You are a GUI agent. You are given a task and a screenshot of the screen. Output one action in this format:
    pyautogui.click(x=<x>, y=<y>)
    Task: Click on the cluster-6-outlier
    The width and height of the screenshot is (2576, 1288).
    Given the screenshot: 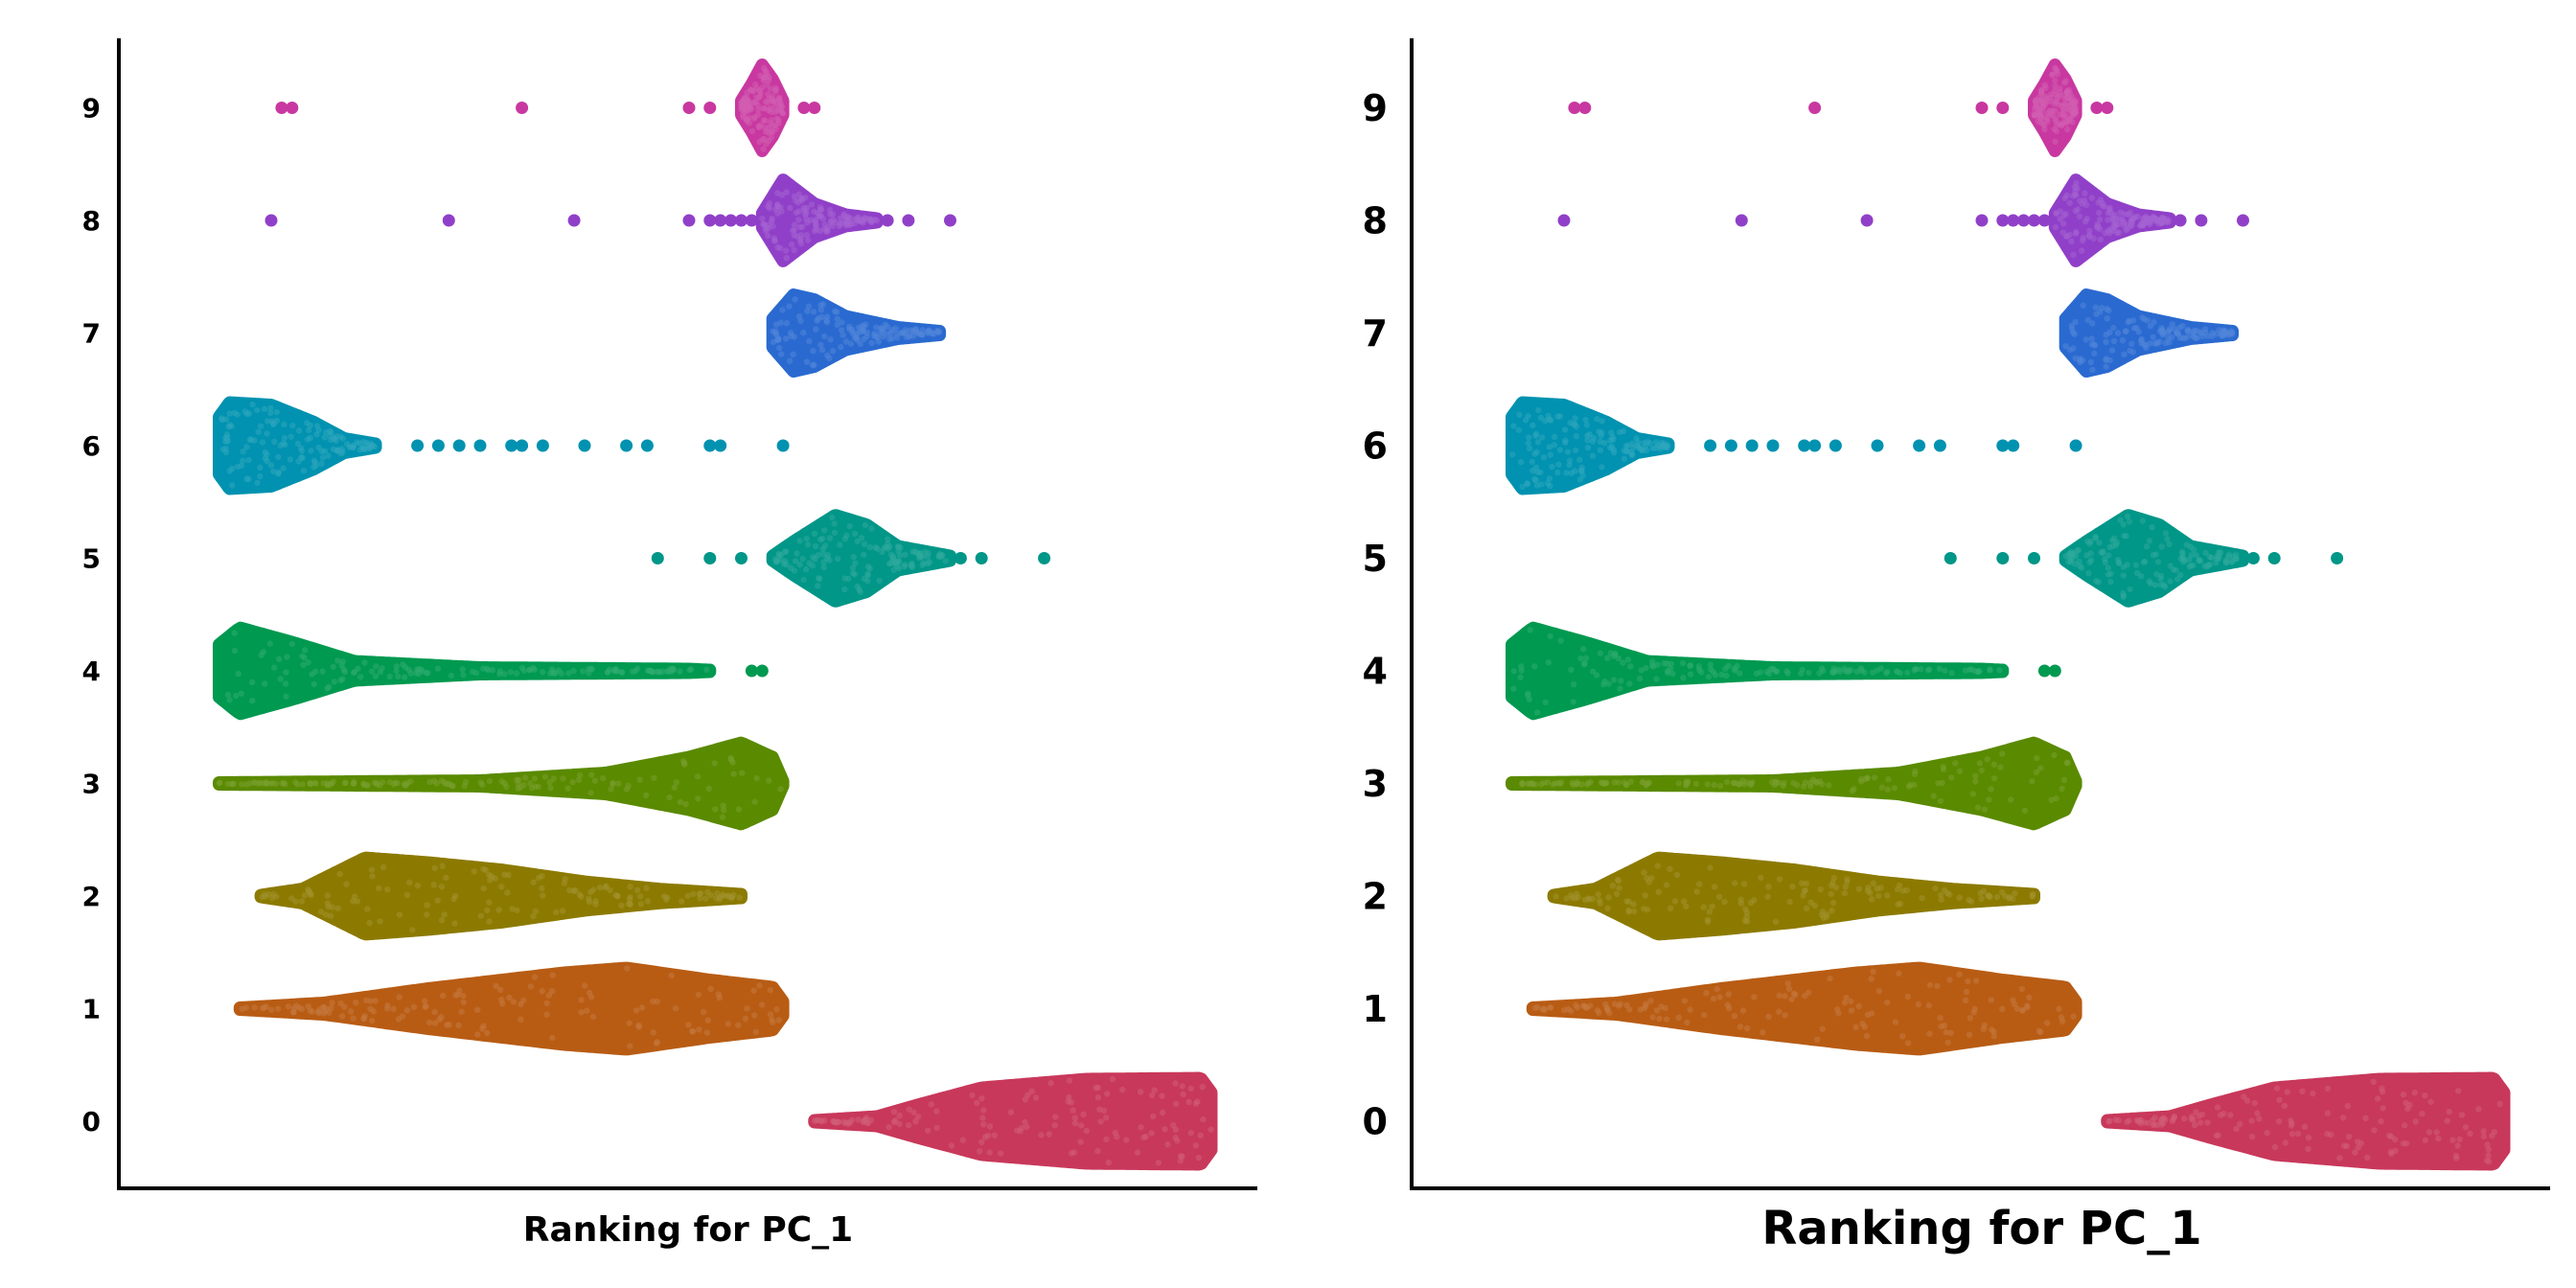 What is the action you would take?
    pyautogui.click(x=1939, y=445)
    